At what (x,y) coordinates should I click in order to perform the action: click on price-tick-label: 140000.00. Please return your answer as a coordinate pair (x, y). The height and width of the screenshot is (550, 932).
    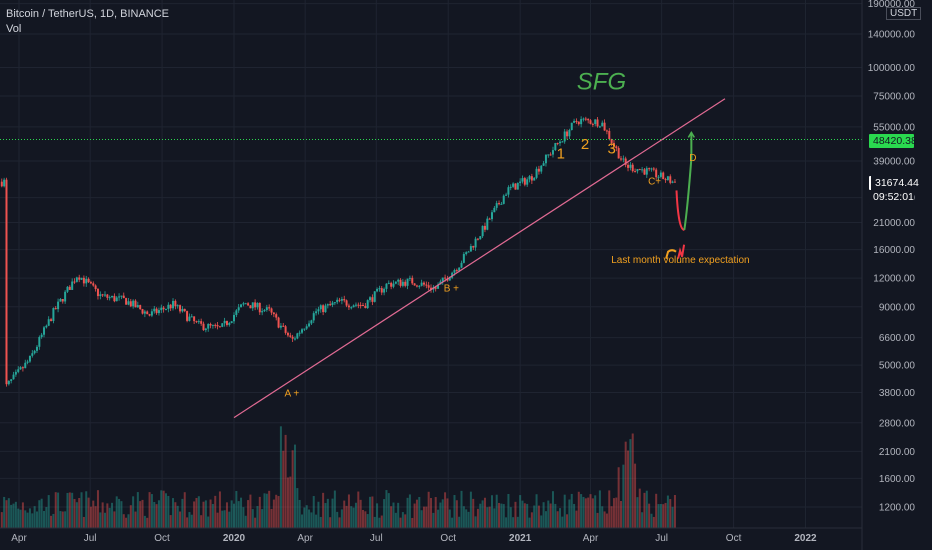
    Looking at the image, I should click on (892, 35).